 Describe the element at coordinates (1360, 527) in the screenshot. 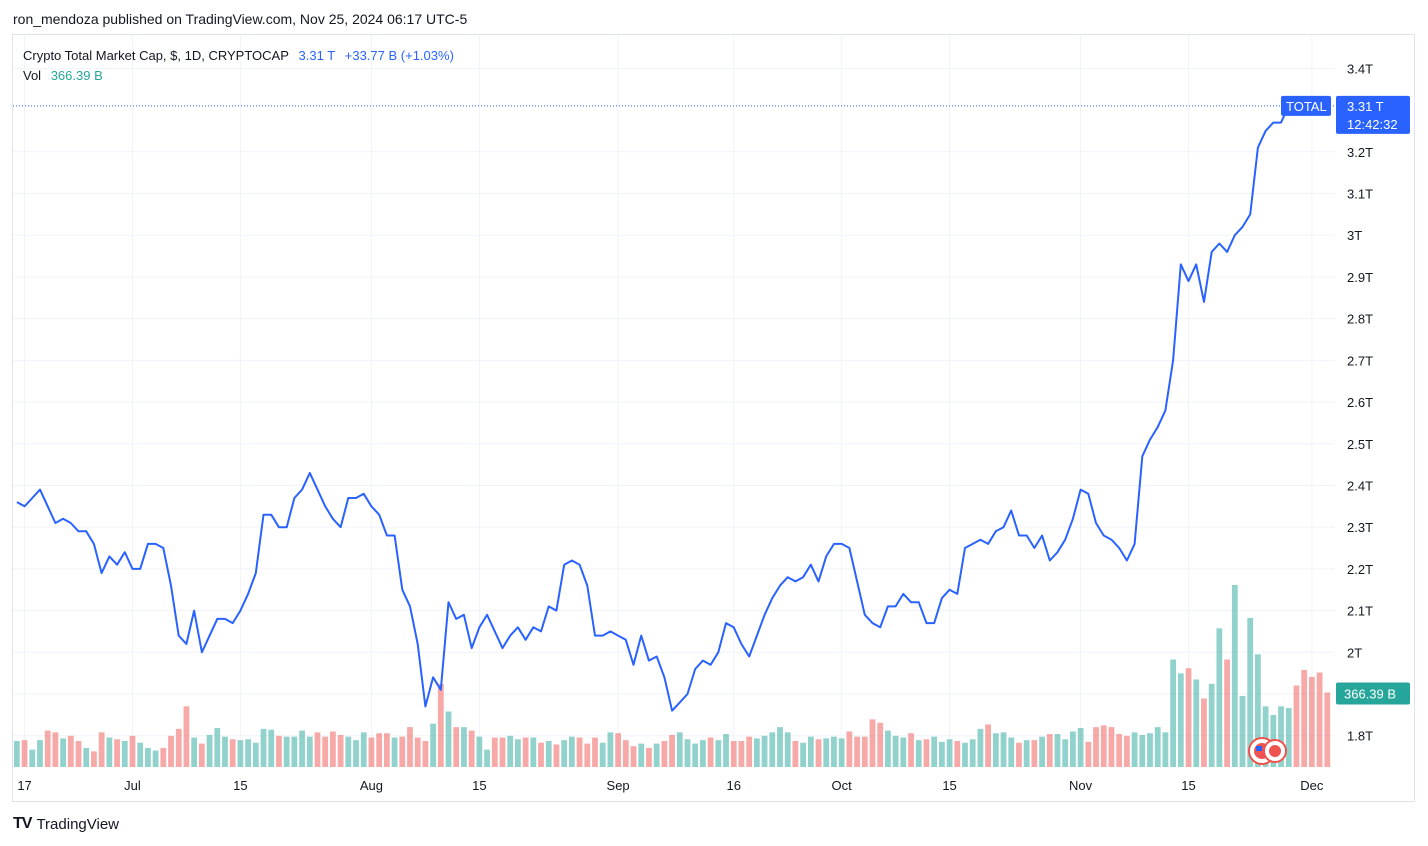

I see `y-tick-label: 2.3T` at that location.